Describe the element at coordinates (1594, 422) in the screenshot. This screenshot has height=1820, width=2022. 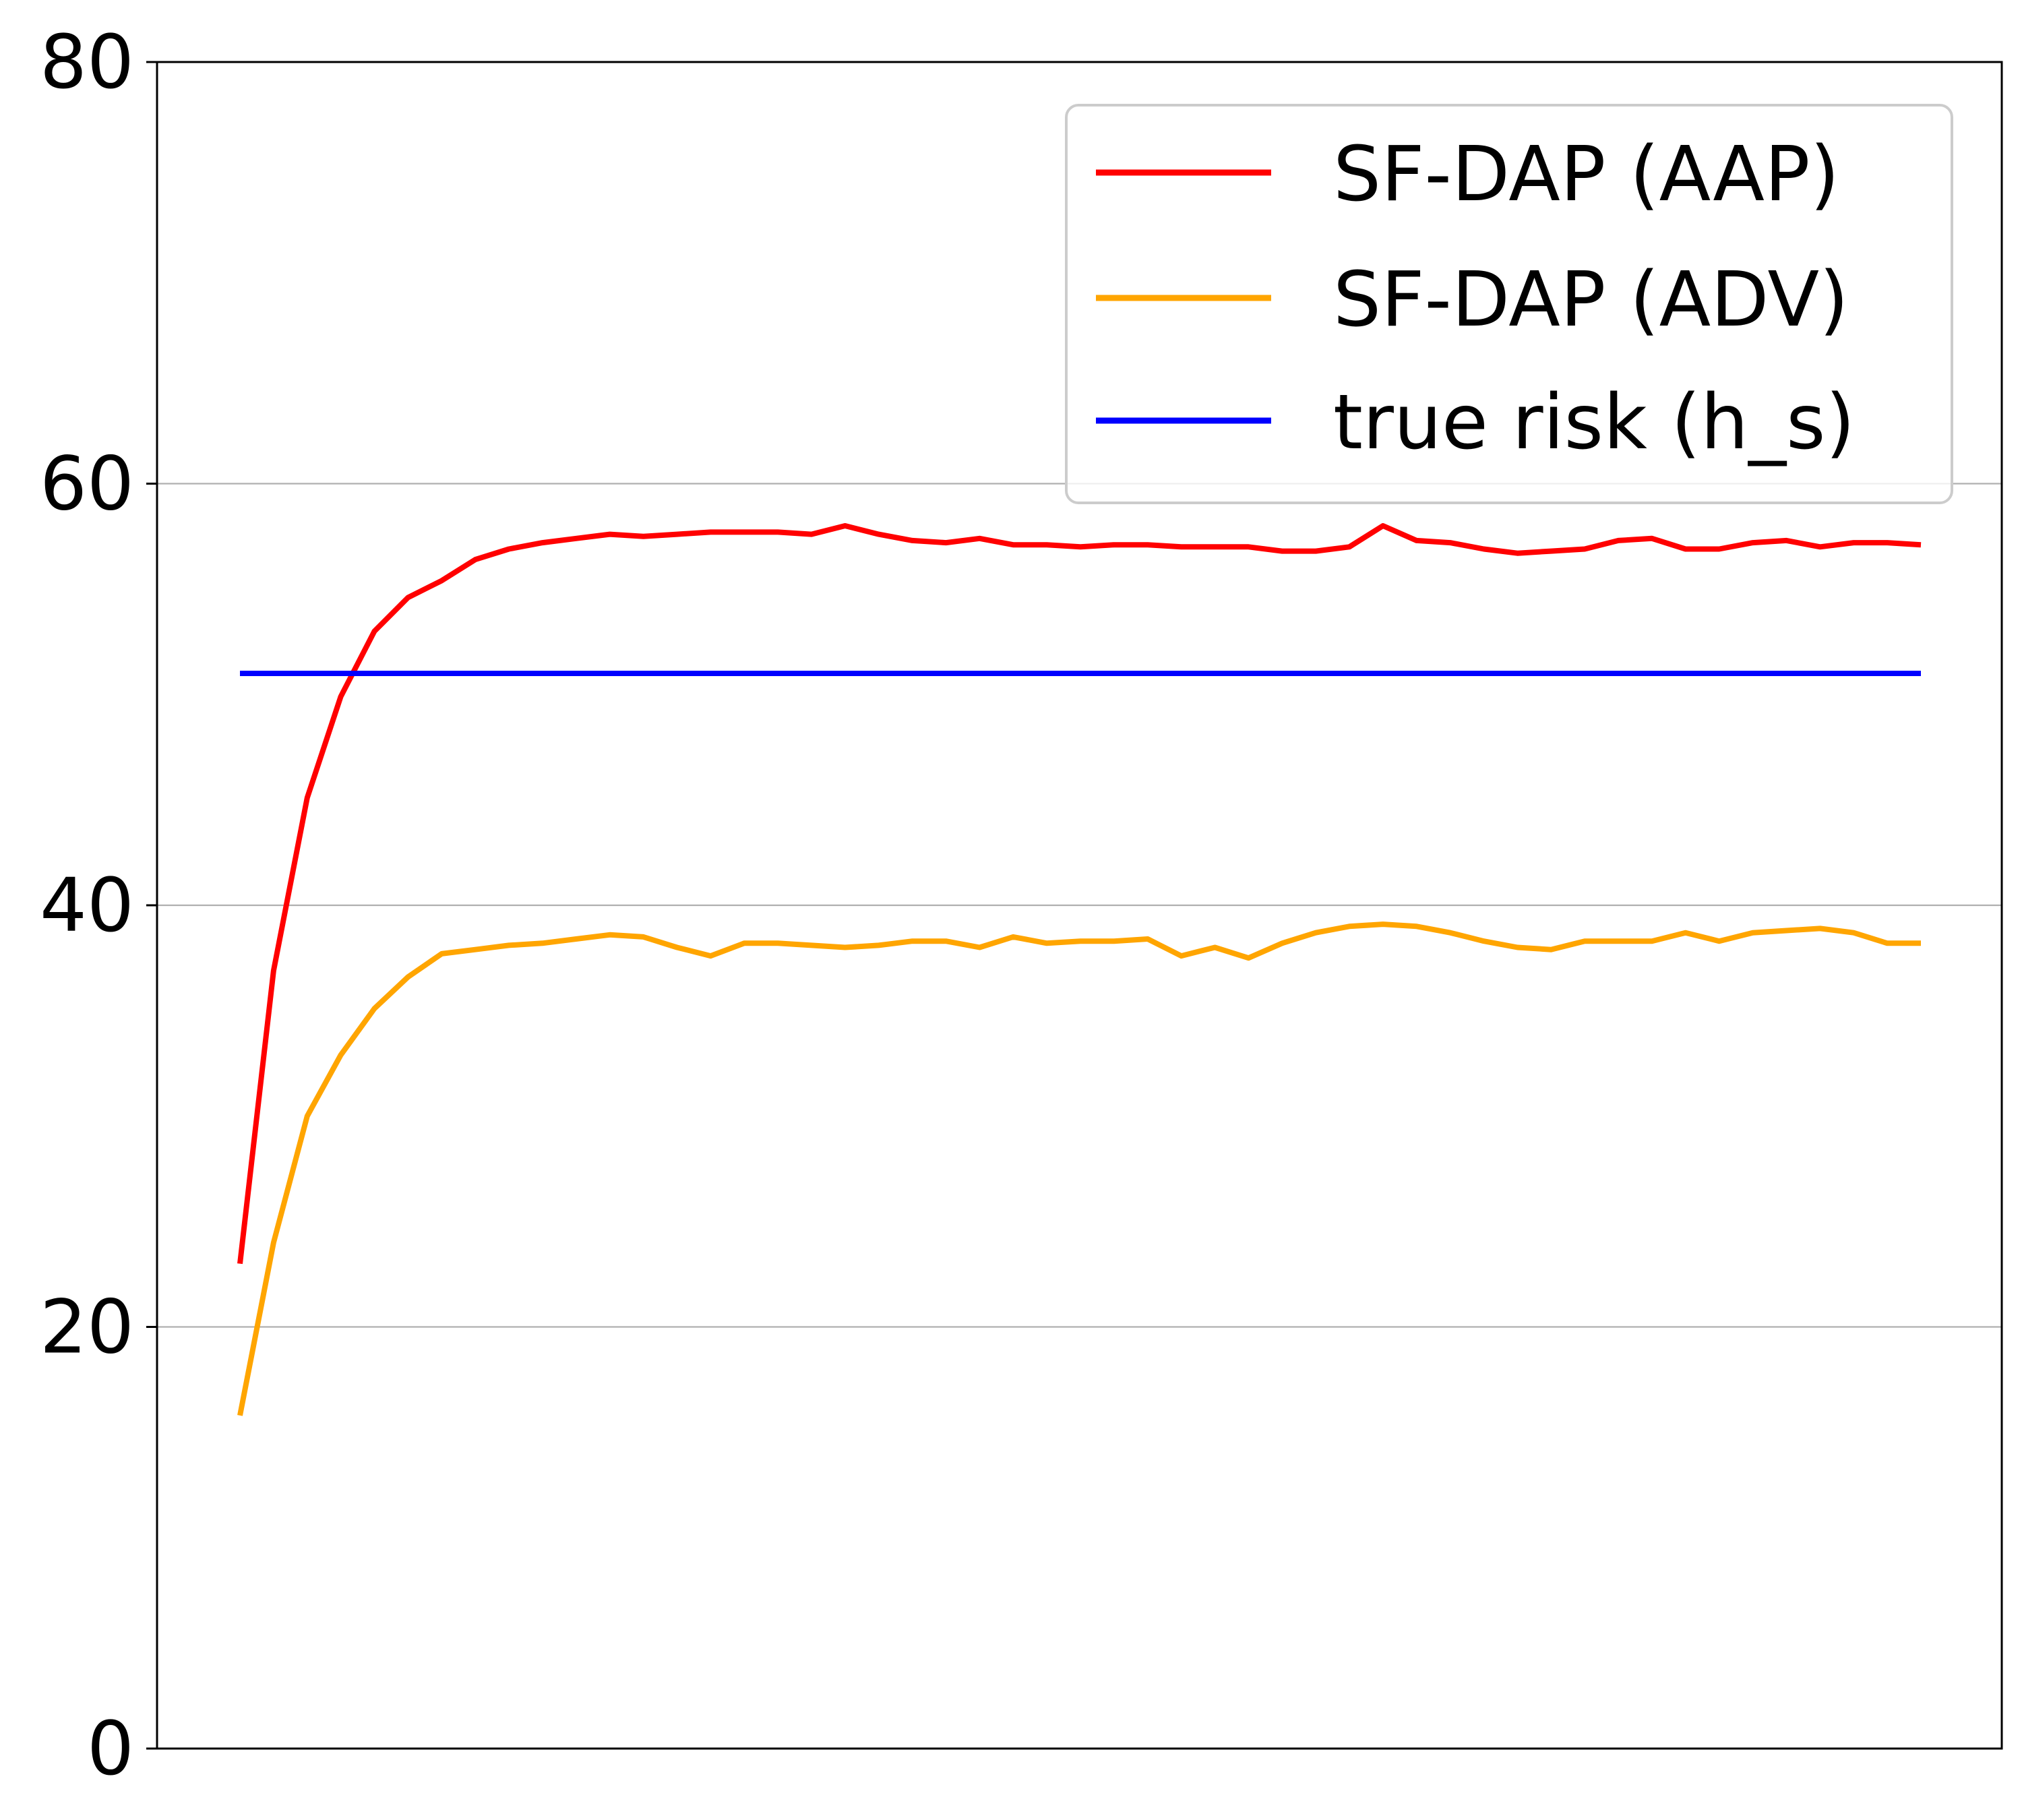
I see `legend-label-true-risk: true risk (h_s)` at that location.